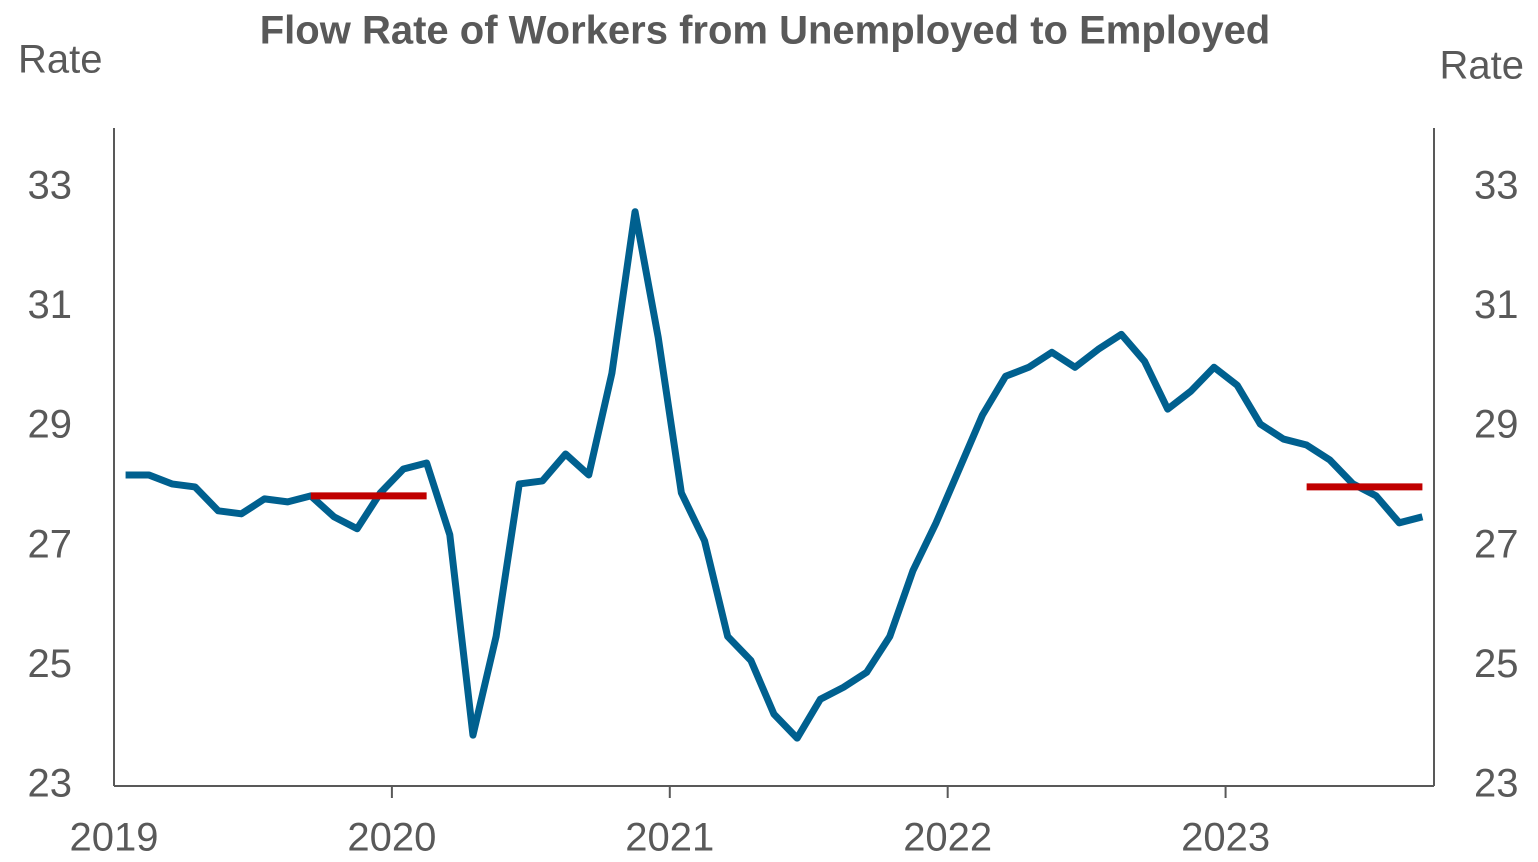 The width and height of the screenshot is (1538, 862). What do you see at coordinates (50, 425) in the screenshot?
I see `y-tick-label: 29` at bounding box center [50, 425].